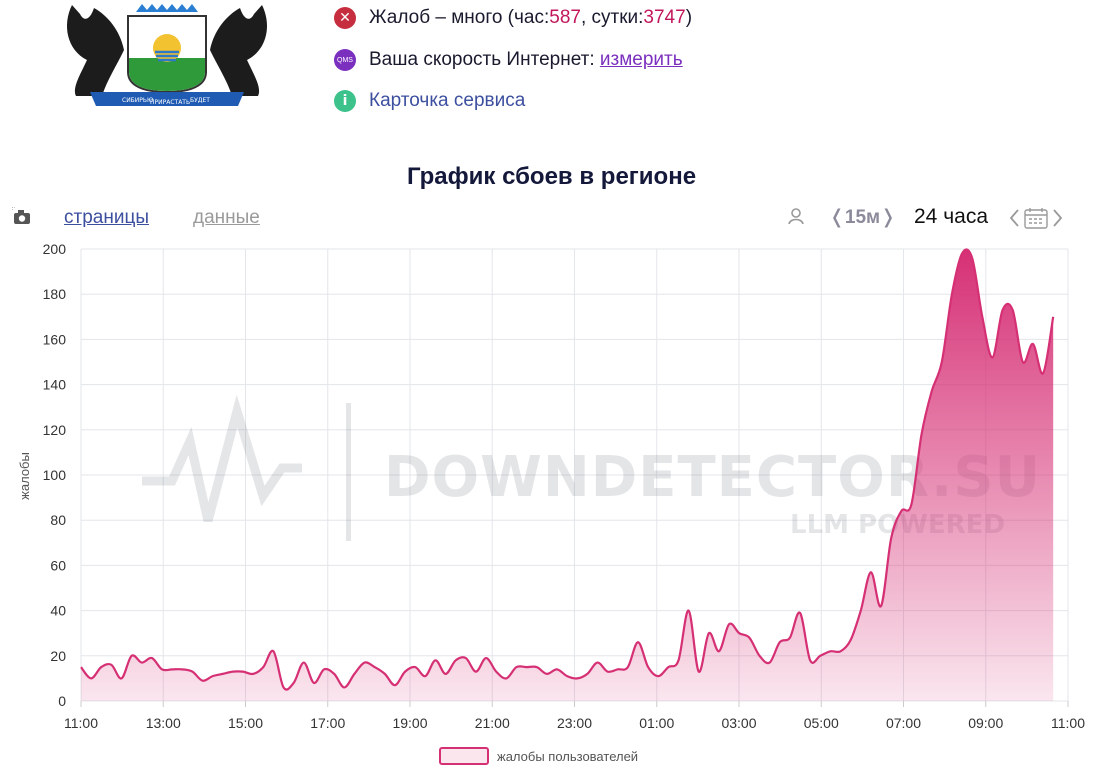 This screenshot has width=1103, height=771. Describe the element at coordinates (482, 59) in the screenshot. I see `speed-label: Ваша скорость Интернет:` at that location.